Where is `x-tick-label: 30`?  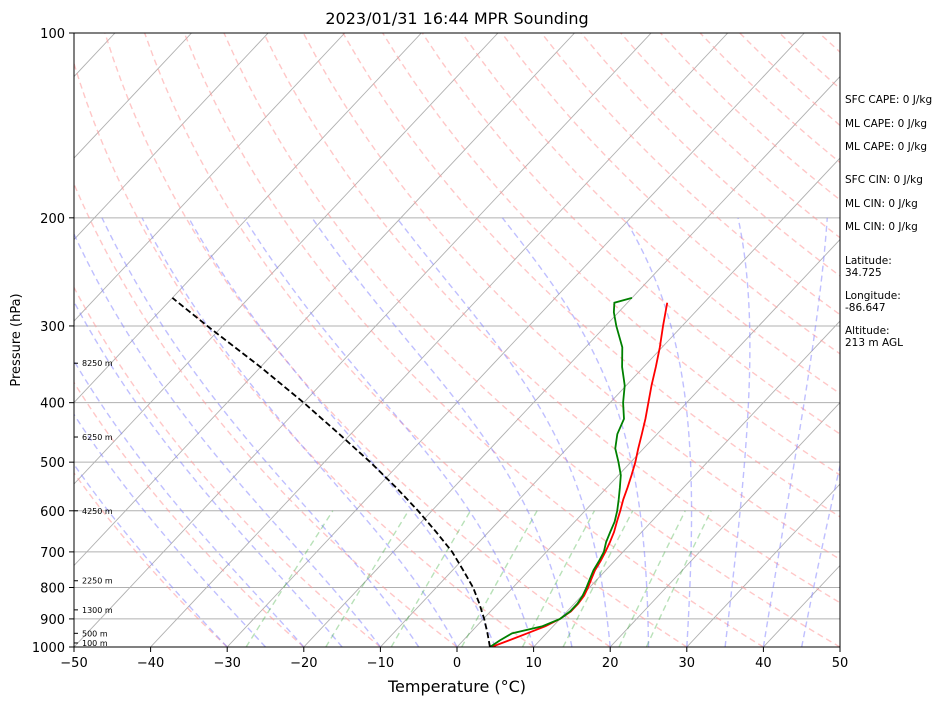 x-tick-label: 30 is located at coordinates (687, 663).